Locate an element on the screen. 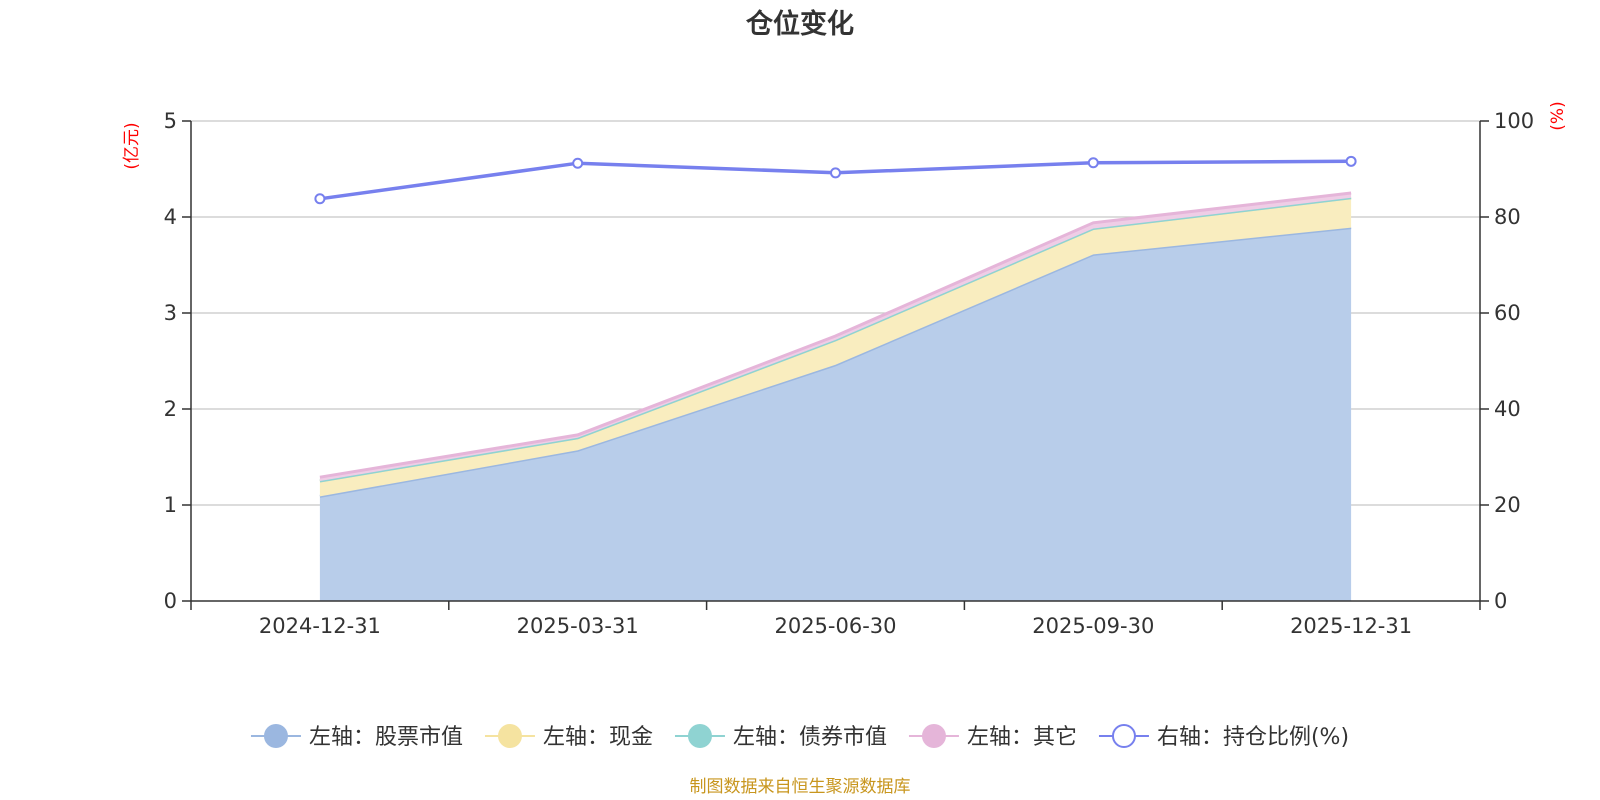 The height and width of the screenshot is (800, 1600). left-tick-label: 1 is located at coordinates (170, 505).